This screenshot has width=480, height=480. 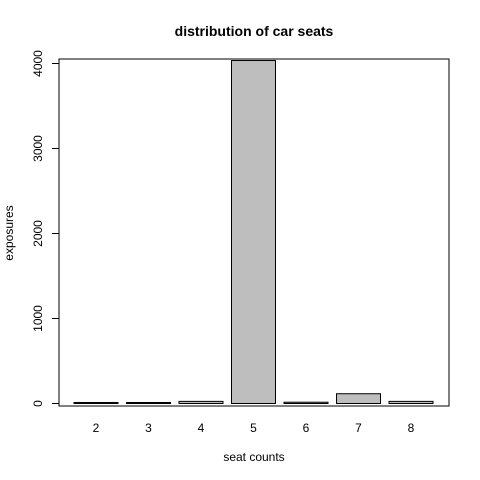 What do you see at coordinates (38, 148) in the screenshot?
I see `y-tick-label: 3000` at bounding box center [38, 148].